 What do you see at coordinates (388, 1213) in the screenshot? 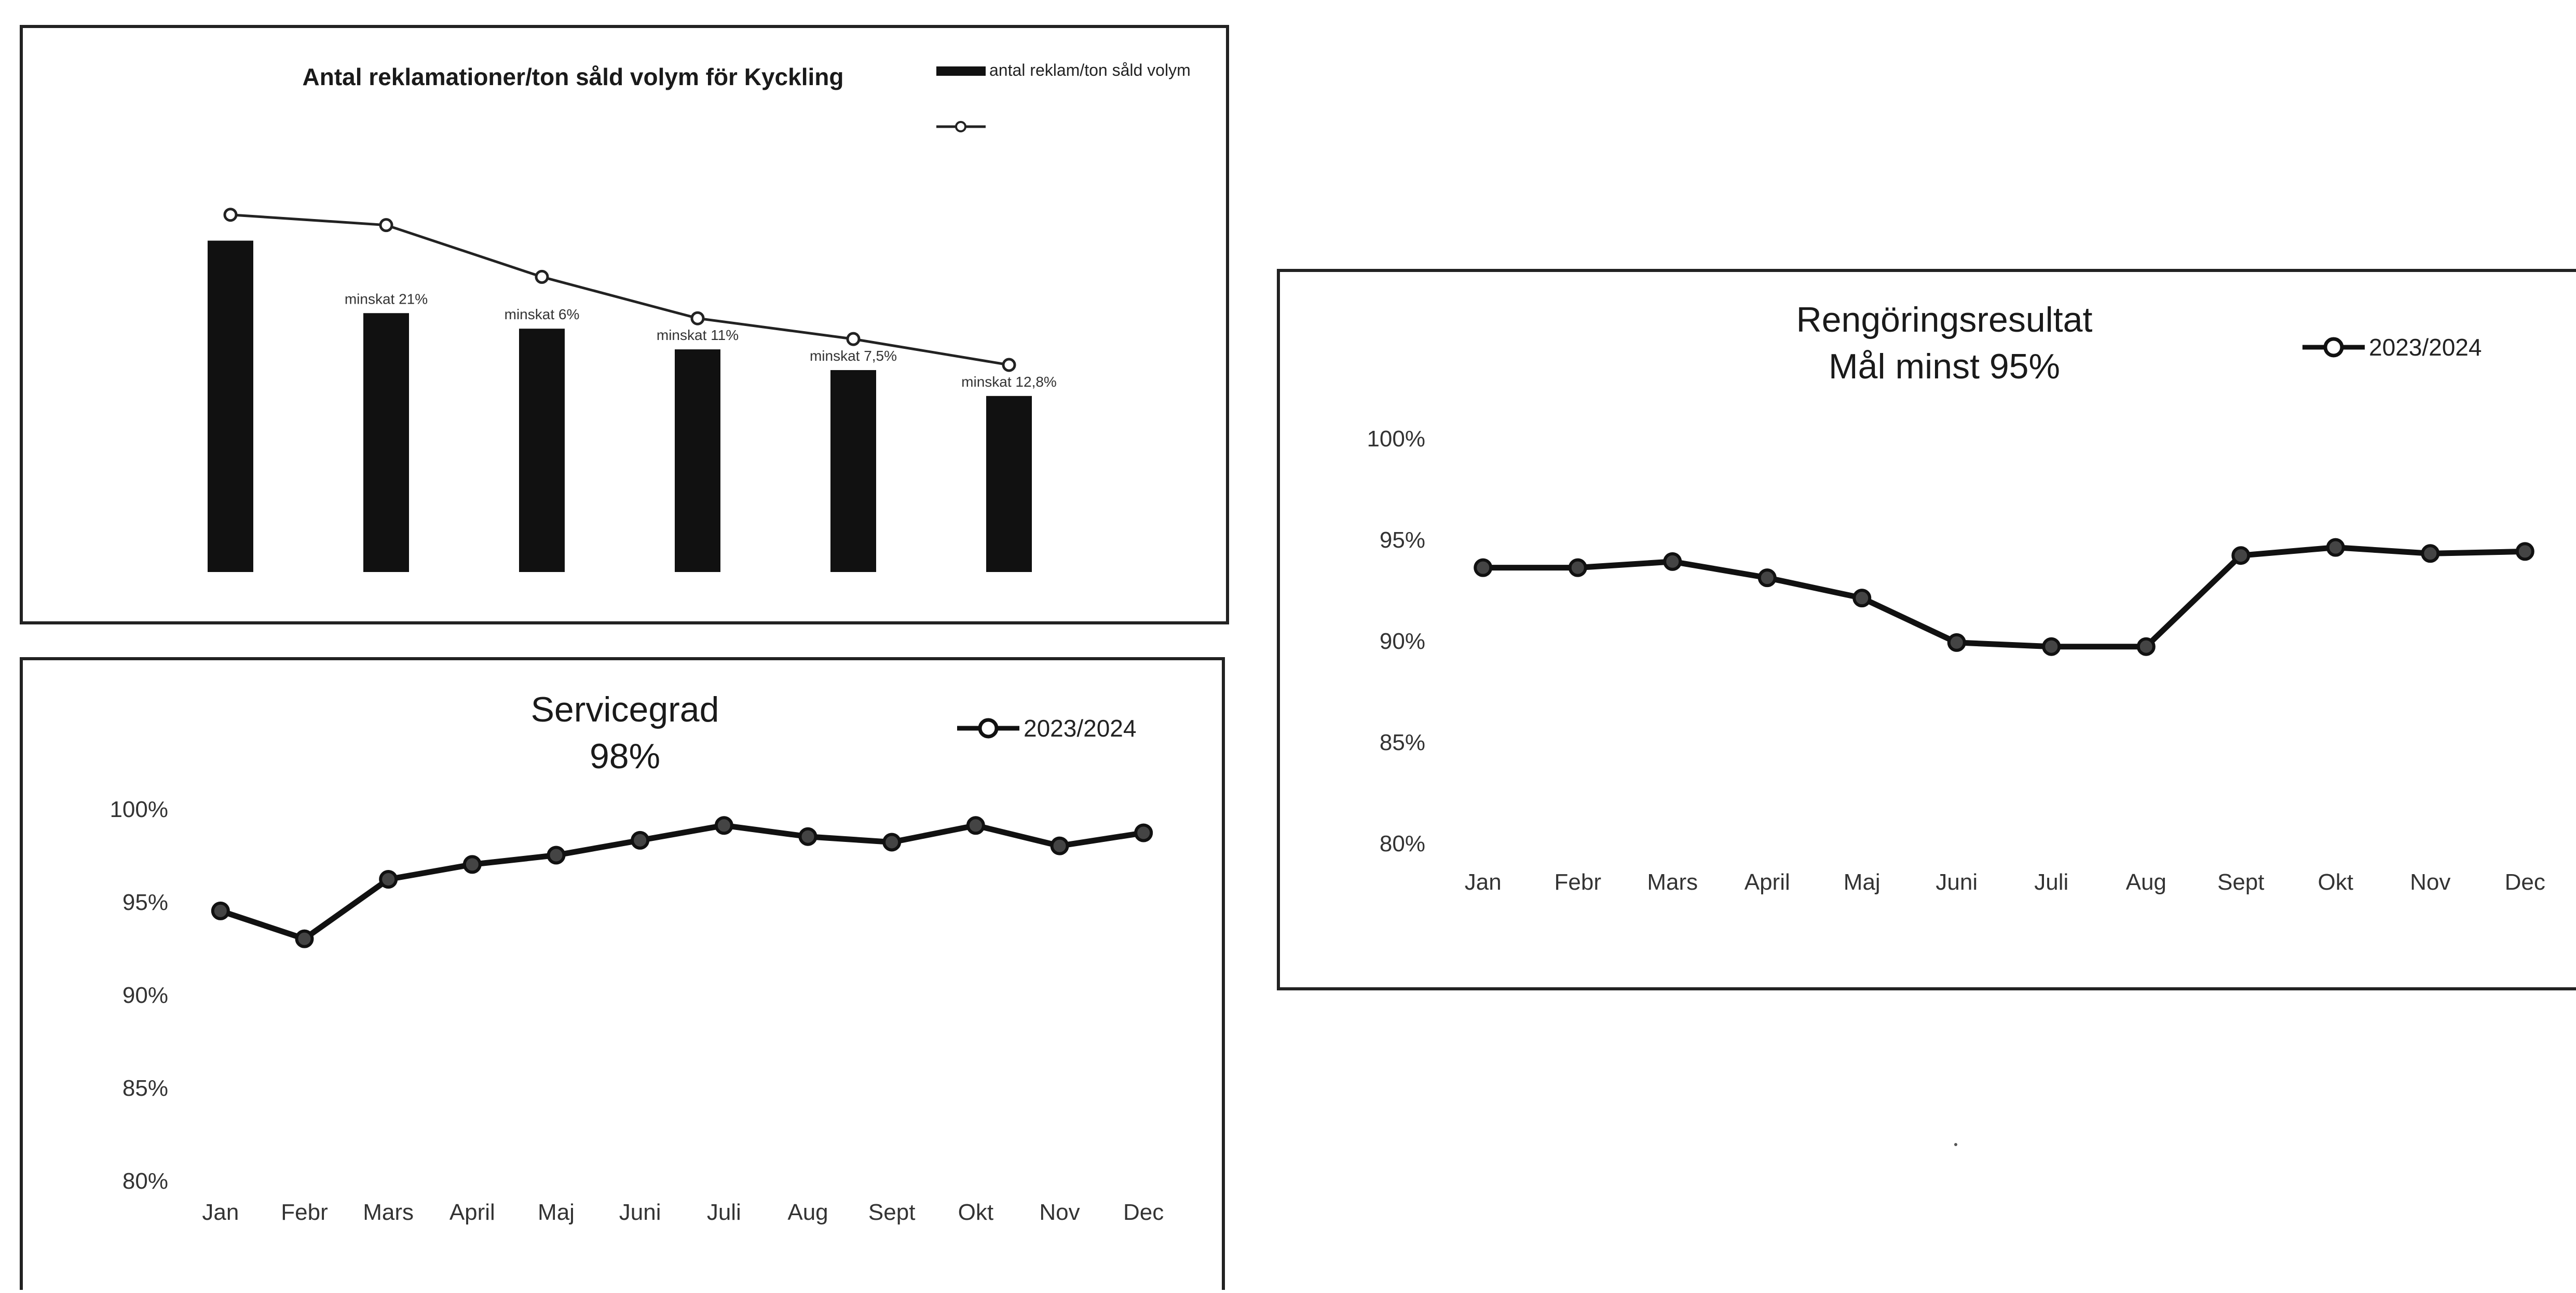
I see `chart2-xtick-2: Mars` at bounding box center [388, 1213].